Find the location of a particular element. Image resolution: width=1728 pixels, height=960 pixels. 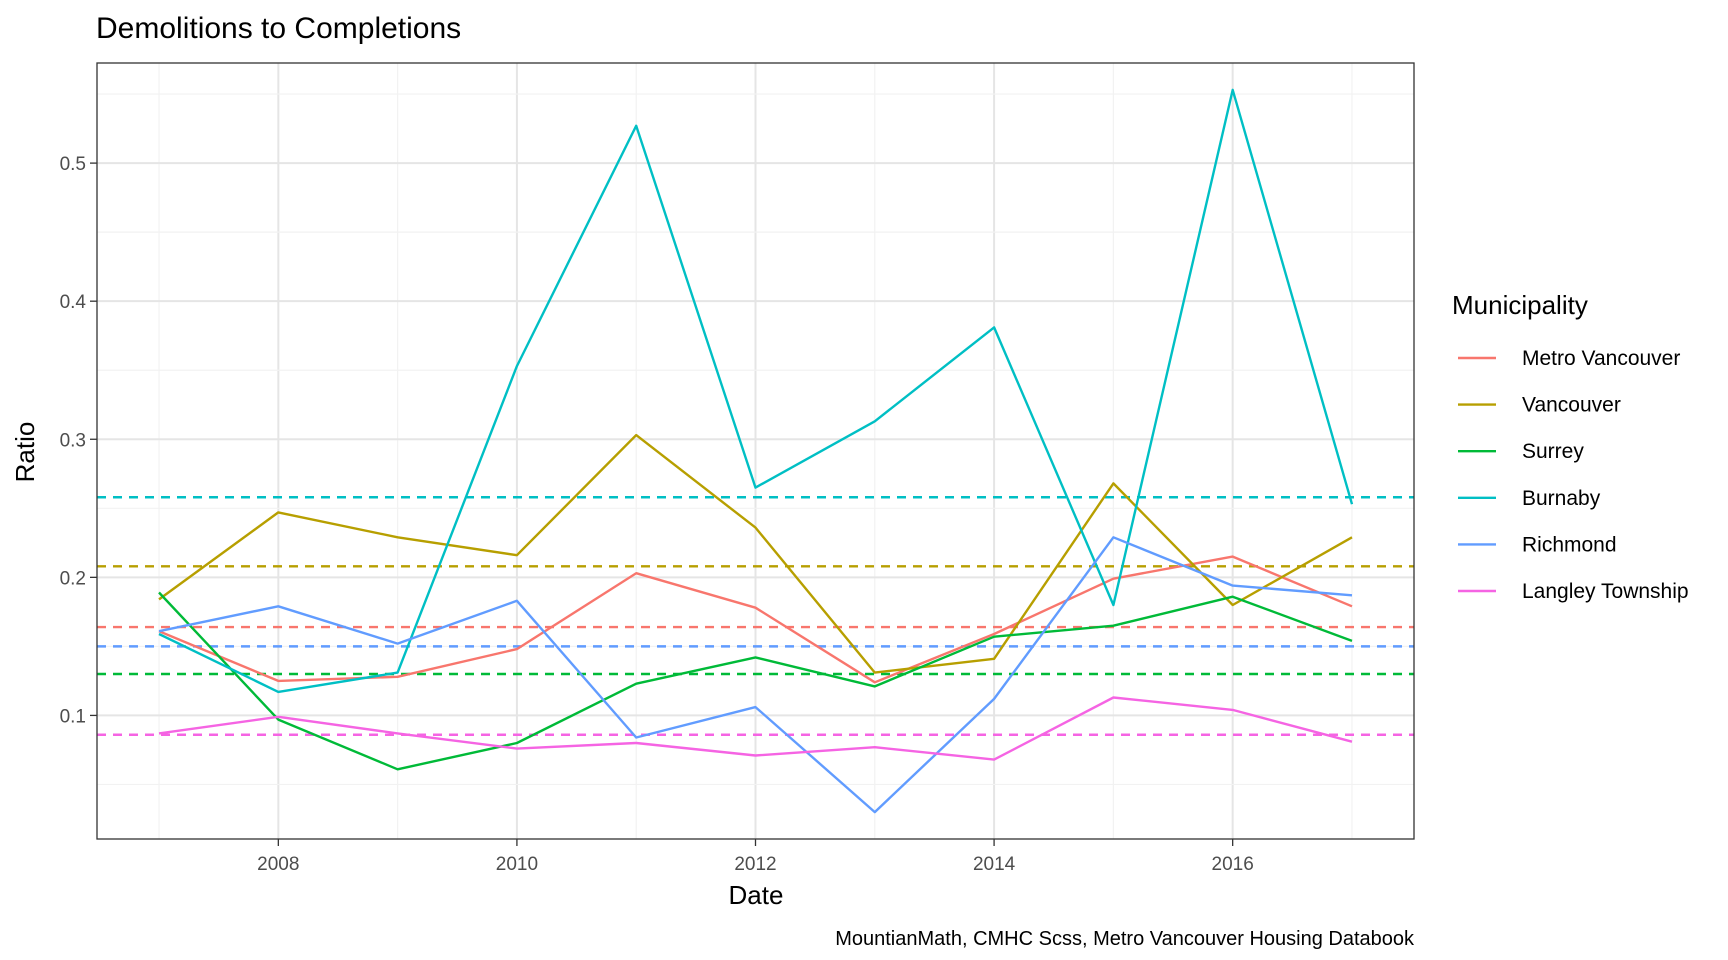

legend-item-label: Vancouver is located at coordinates (1571, 405).